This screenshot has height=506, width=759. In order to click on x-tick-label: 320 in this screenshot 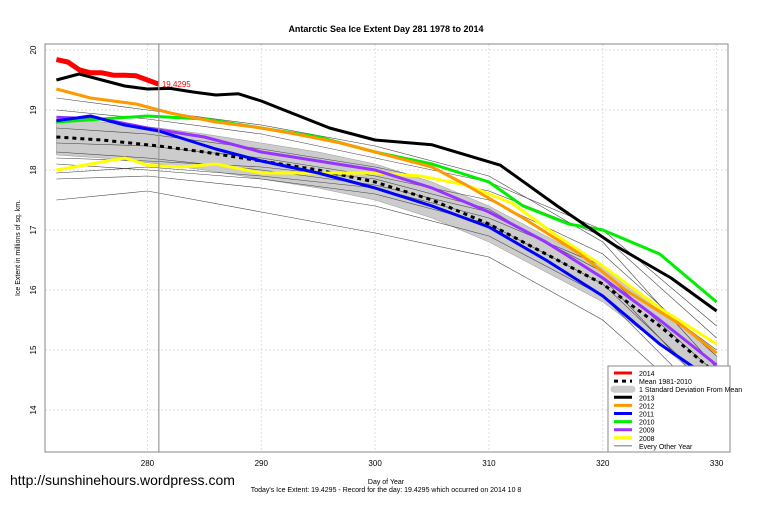, I will do `click(603, 463)`.